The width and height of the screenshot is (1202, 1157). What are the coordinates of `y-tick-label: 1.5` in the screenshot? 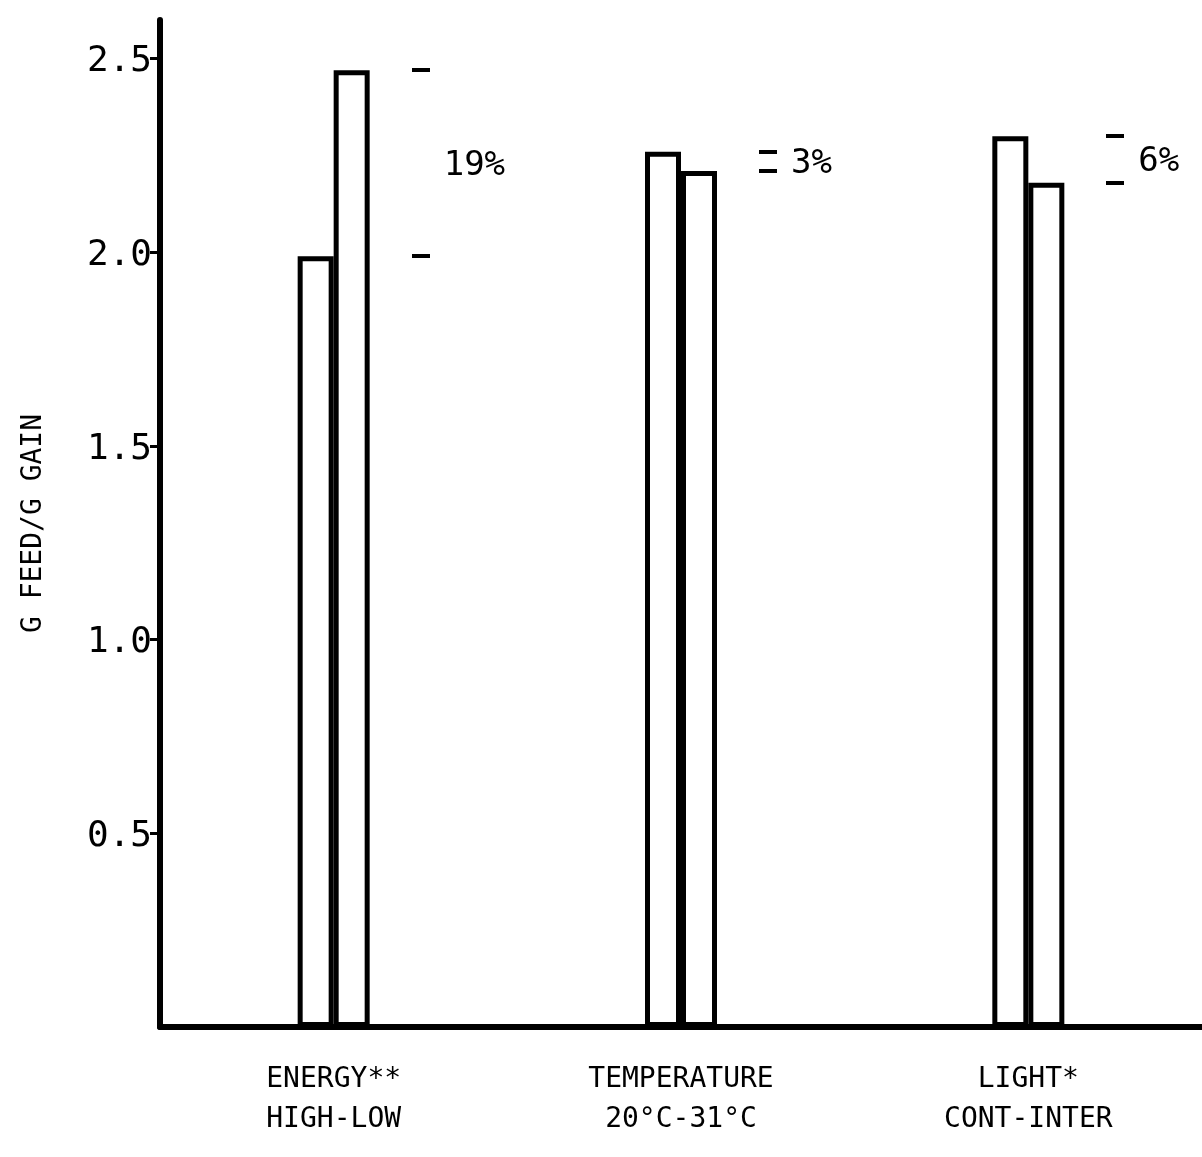 It's located at (119, 446).